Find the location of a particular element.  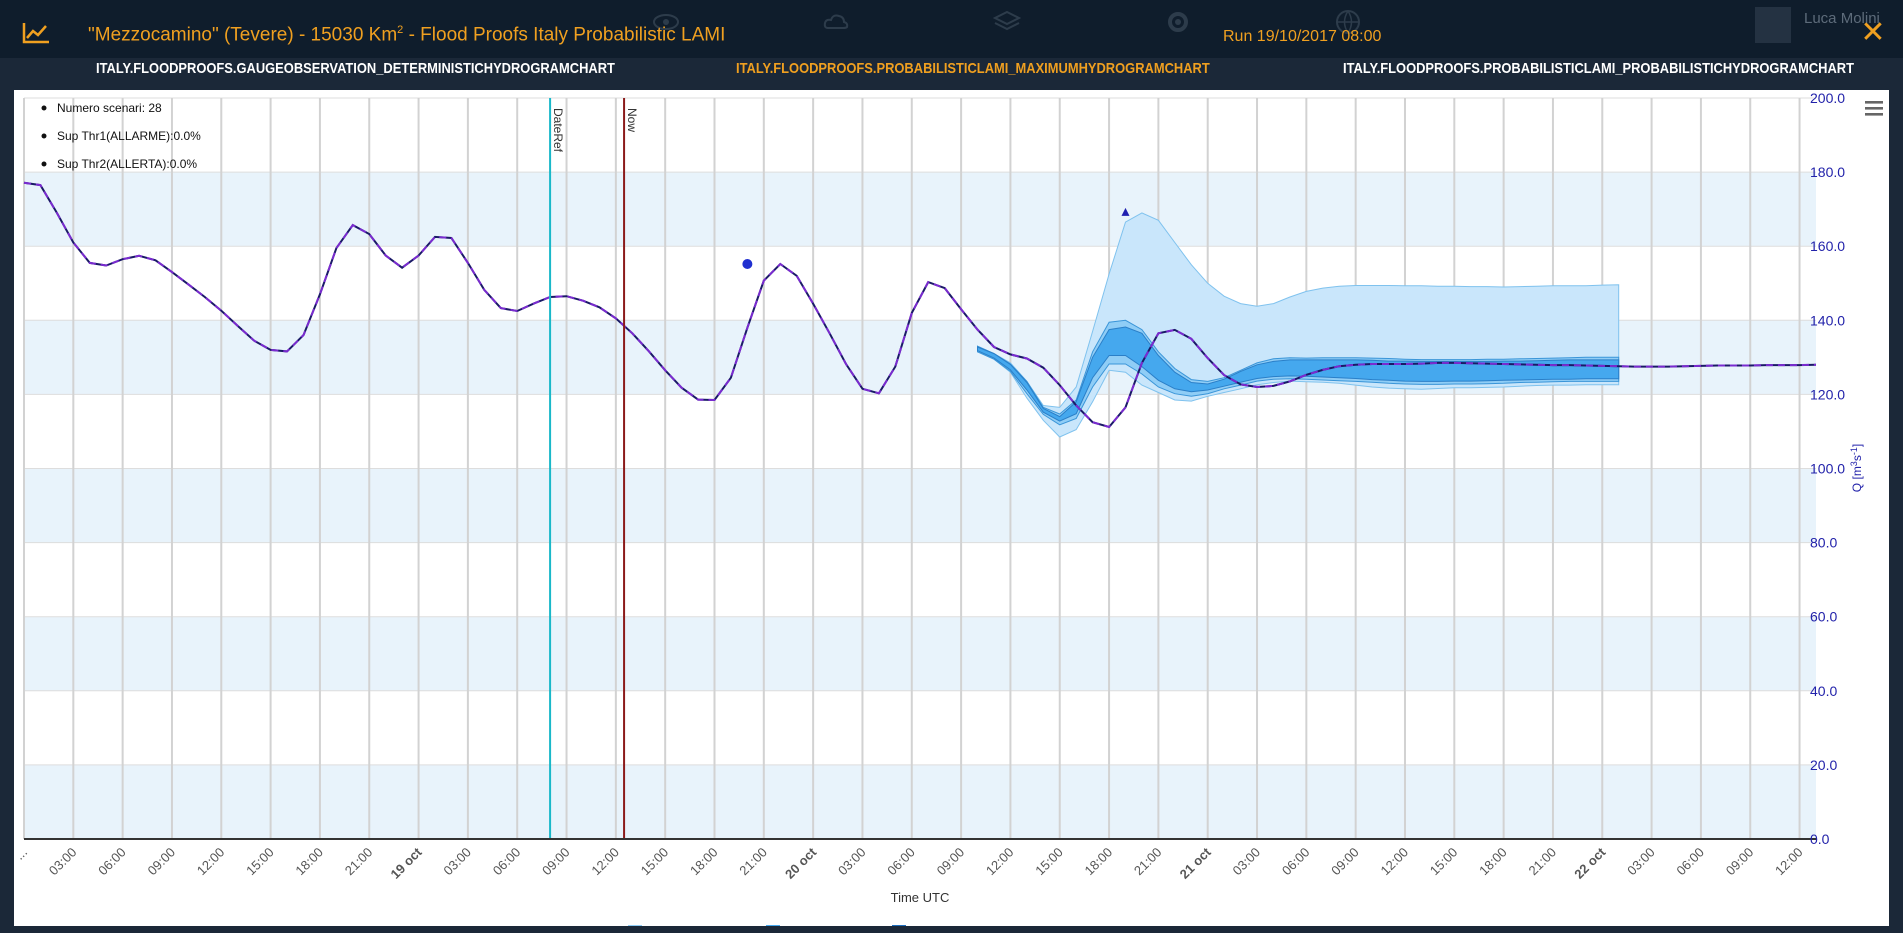

eye-icon is located at coordinates (666, 22).